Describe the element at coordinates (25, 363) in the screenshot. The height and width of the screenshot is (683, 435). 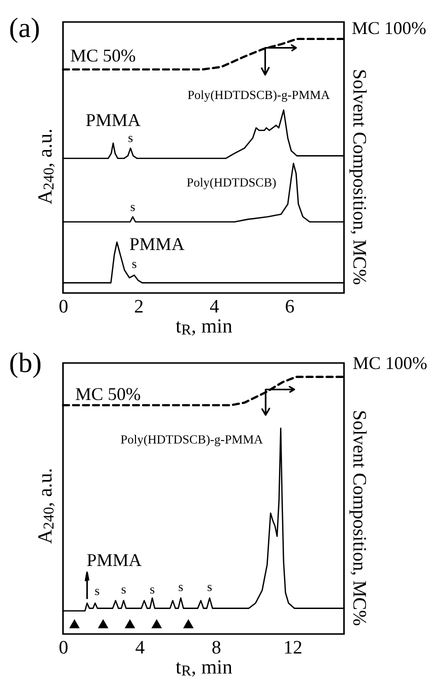
I see `chart-title: (b)` at that location.